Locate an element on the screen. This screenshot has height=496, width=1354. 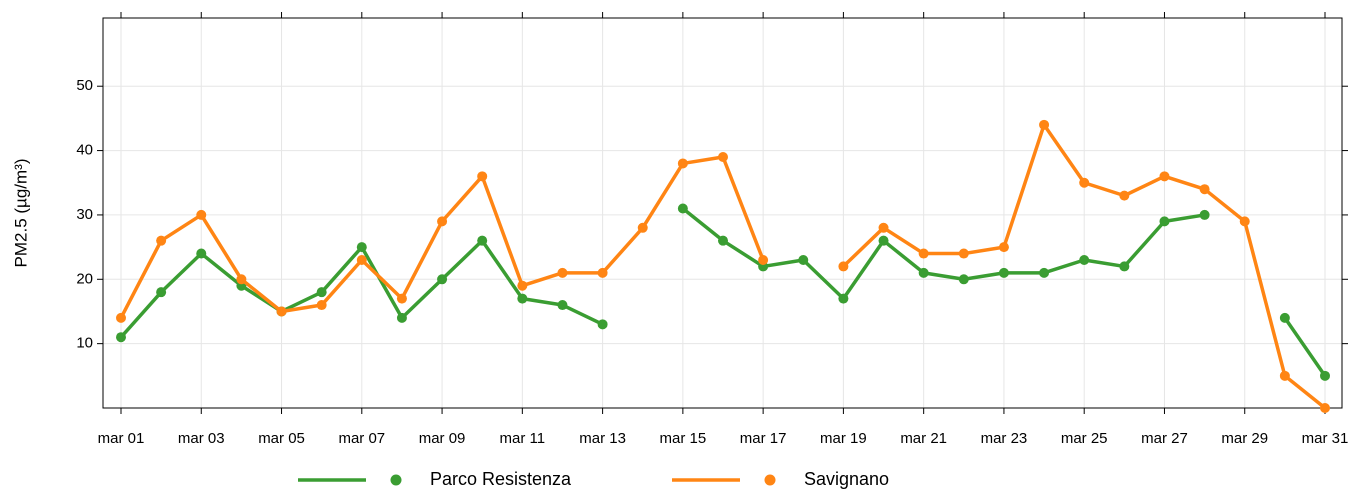
x-tick-label: mar 19 is located at coordinates (843, 438).